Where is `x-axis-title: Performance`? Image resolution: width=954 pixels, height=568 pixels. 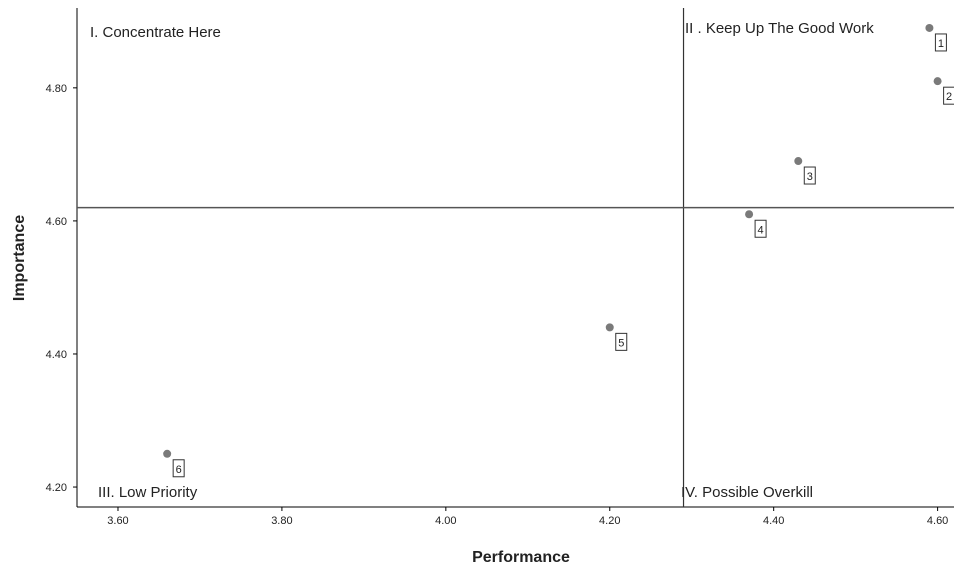
x-axis-title: Performance is located at coordinates (521, 557).